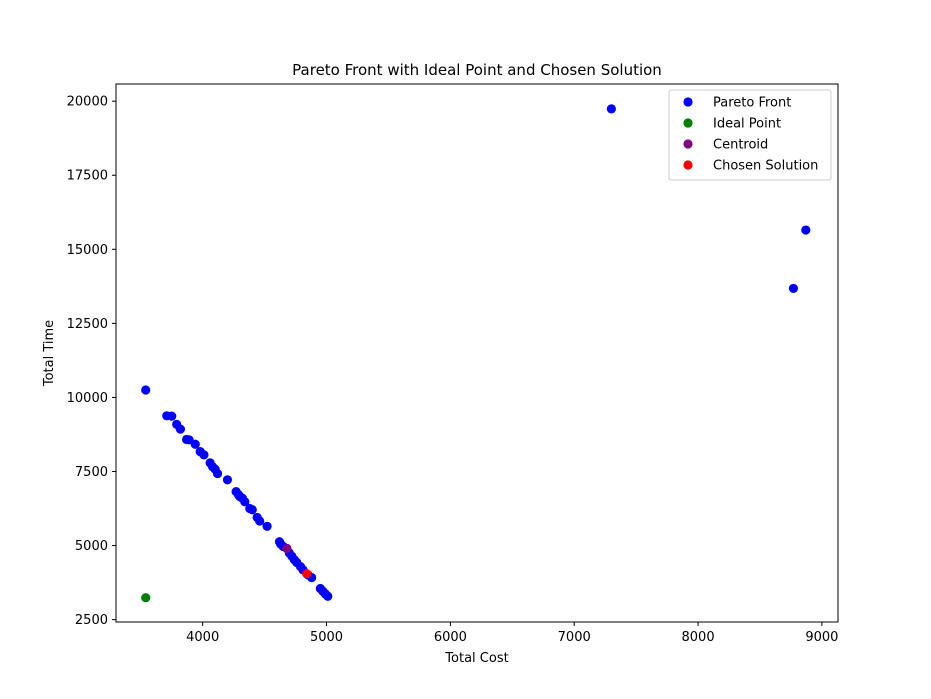 The height and width of the screenshot is (699, 931). I want to click on legend-box, so click(750, 135).